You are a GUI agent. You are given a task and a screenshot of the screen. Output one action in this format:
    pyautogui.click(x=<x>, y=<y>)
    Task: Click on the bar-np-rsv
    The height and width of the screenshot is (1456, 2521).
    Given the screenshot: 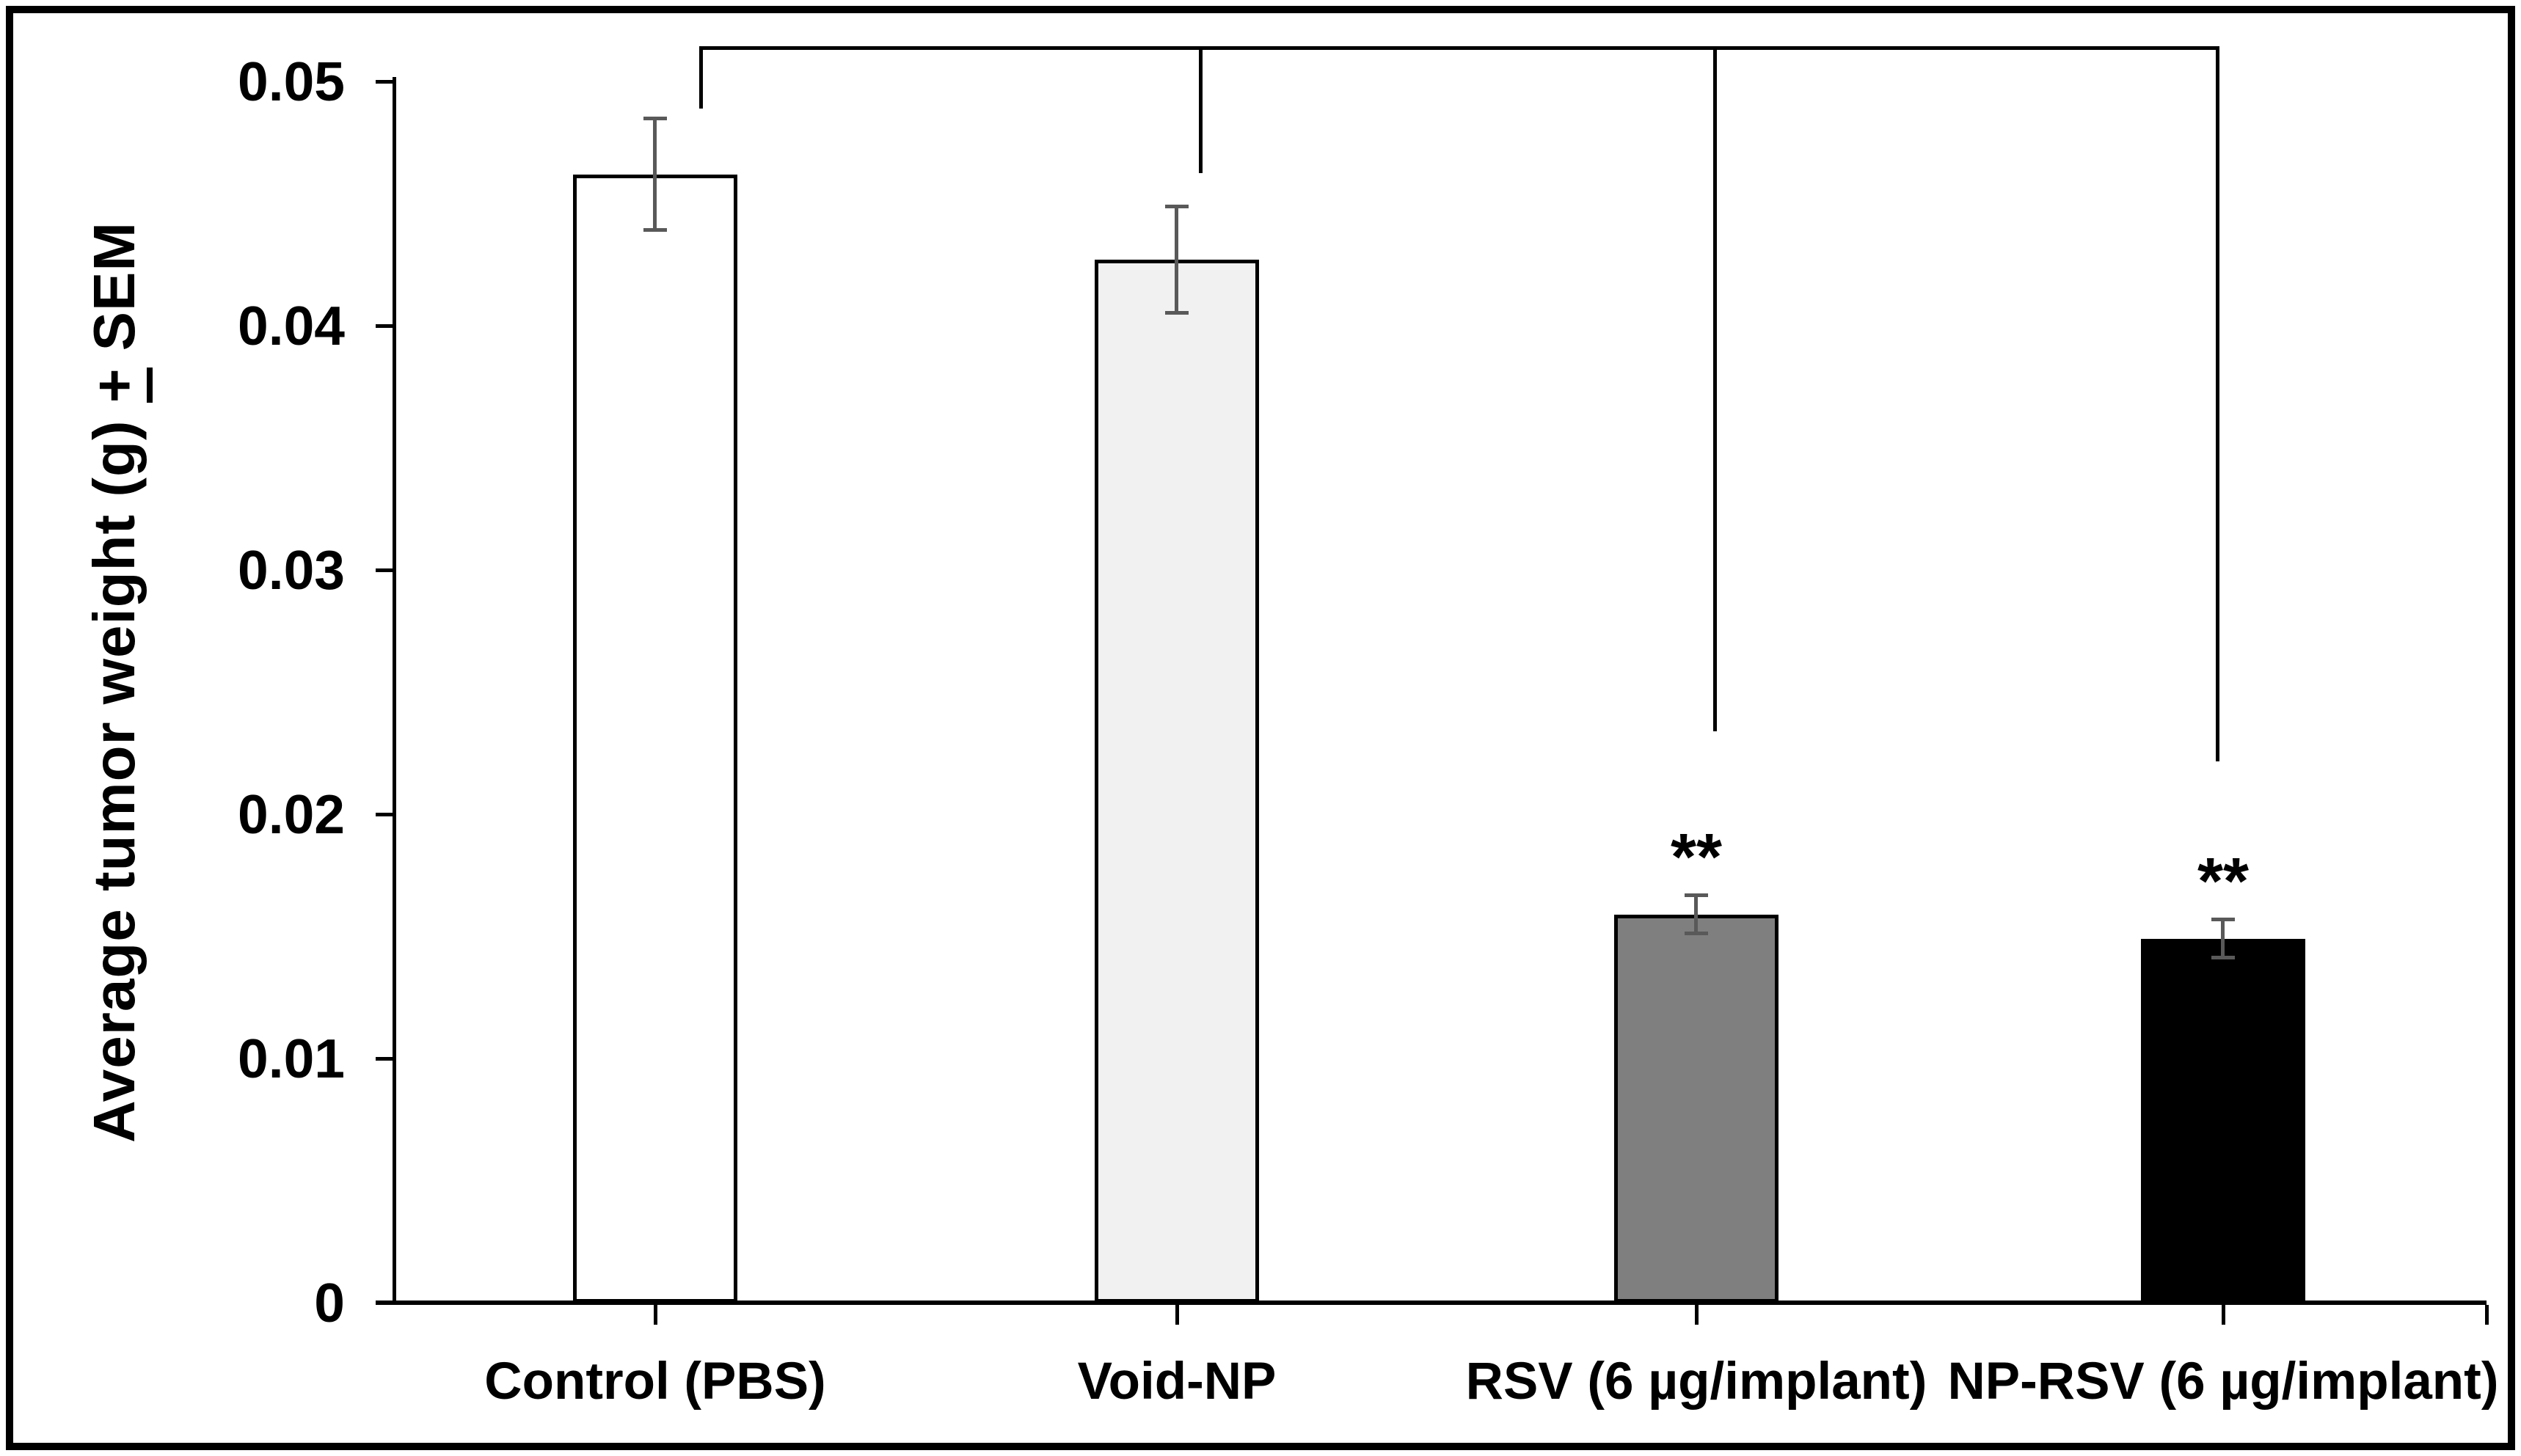 What is the action you would take?
    pyautogui.click(x=2223, y=1121)
    